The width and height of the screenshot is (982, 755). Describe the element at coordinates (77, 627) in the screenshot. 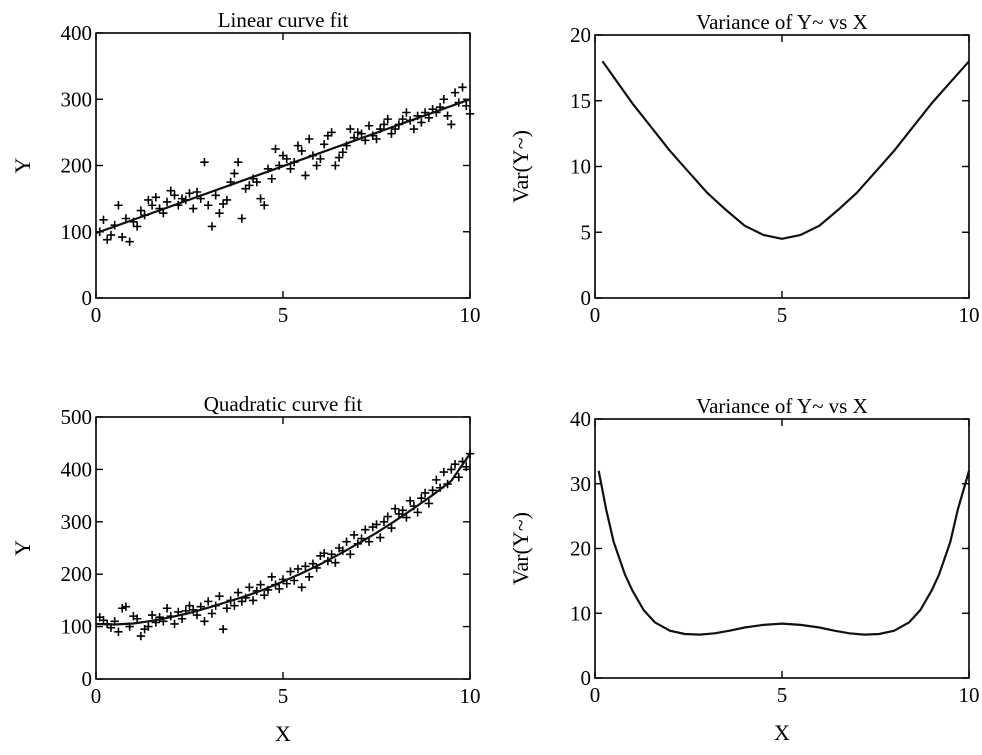

I see `y-tick-label: 100` at that location.